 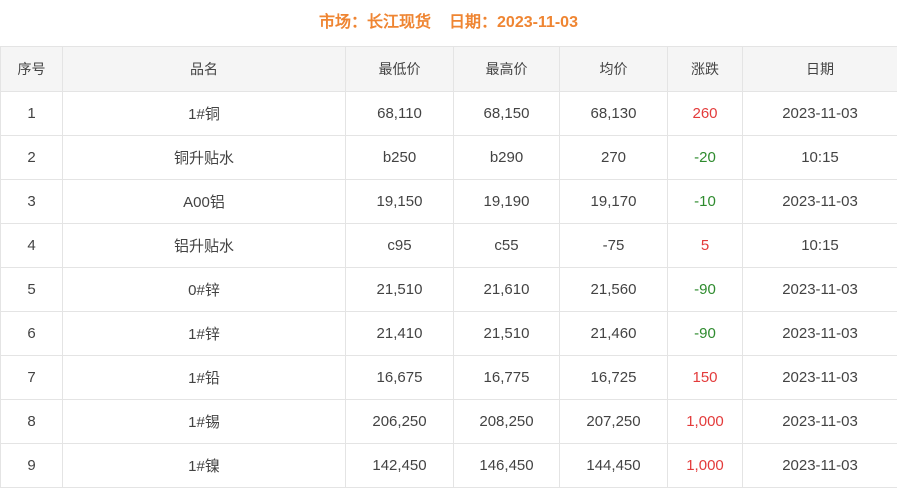 I want to click on column-header: 序号, so click(x=32, y=69).